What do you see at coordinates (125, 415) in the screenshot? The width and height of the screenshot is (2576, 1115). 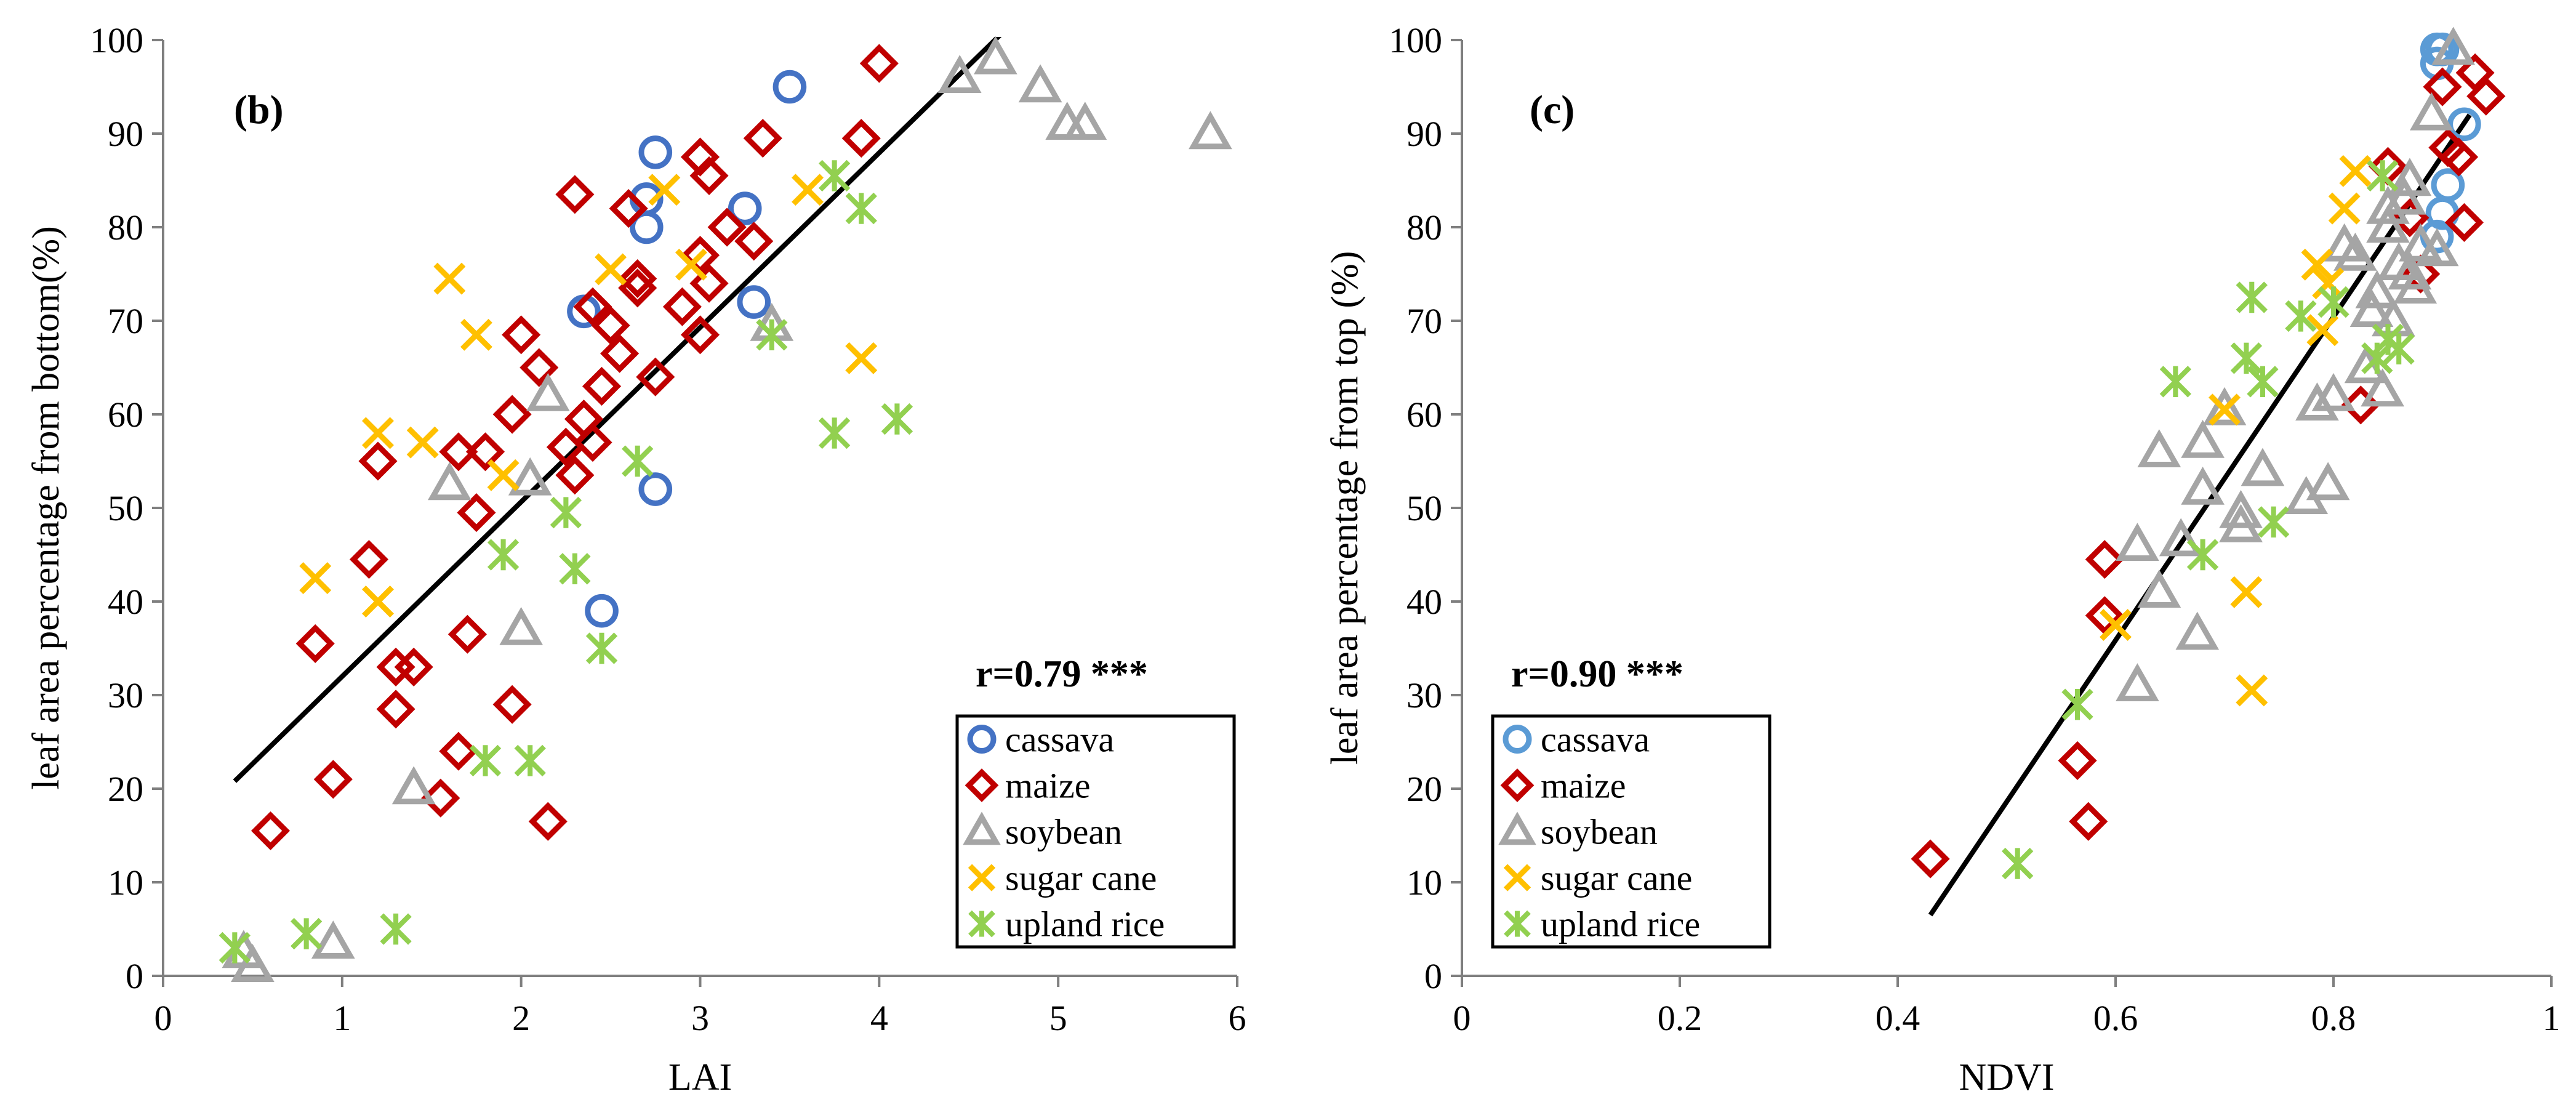 I see `y-tick-label: 60` at bounding box center [125, 415].